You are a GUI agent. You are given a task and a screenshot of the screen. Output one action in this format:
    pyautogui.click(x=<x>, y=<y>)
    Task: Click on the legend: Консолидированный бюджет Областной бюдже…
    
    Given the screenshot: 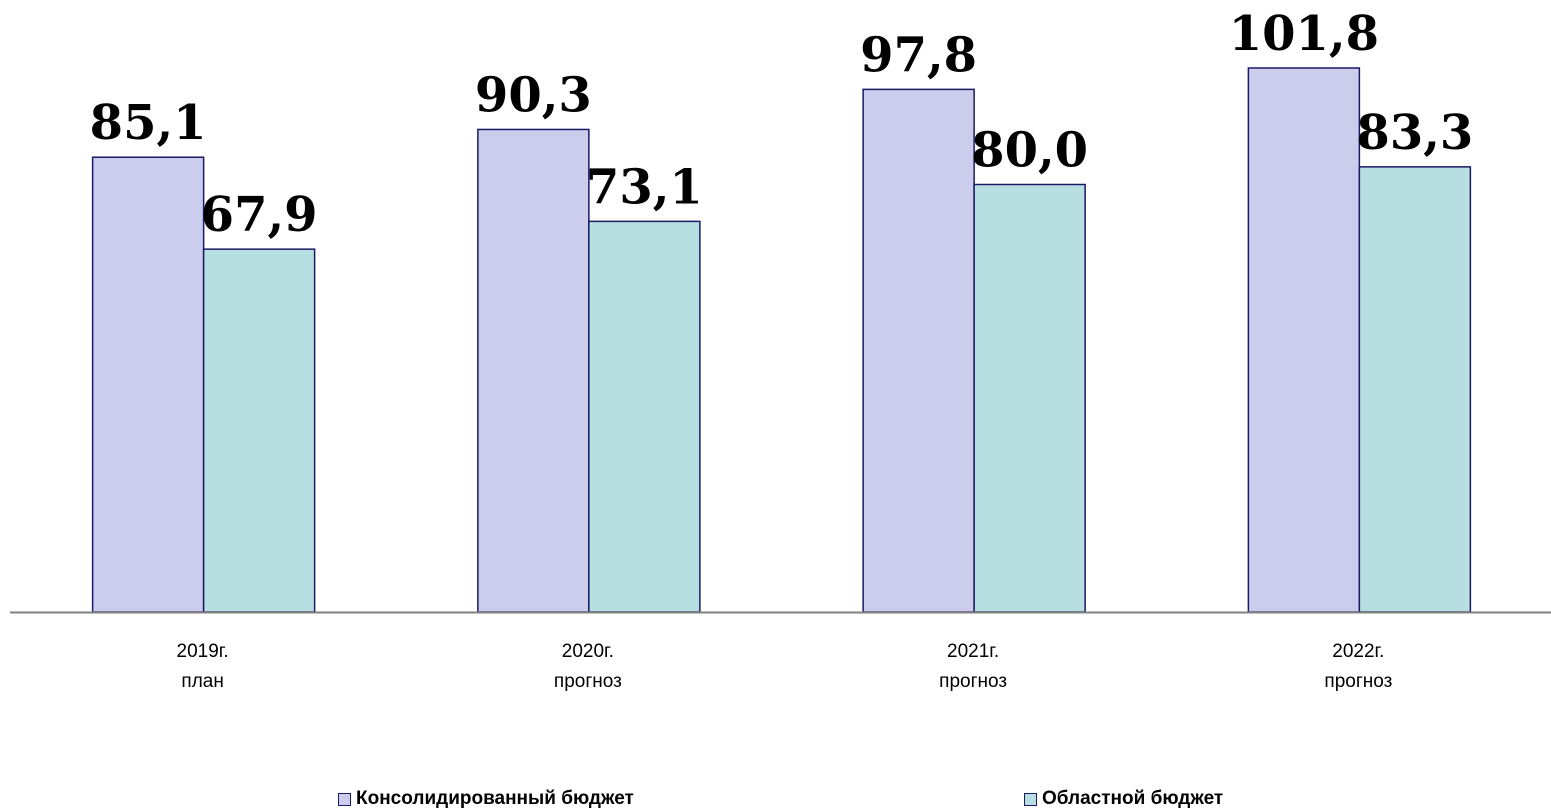 What is the action you would take?
    pyautogui.click(x=775, y=800)
    